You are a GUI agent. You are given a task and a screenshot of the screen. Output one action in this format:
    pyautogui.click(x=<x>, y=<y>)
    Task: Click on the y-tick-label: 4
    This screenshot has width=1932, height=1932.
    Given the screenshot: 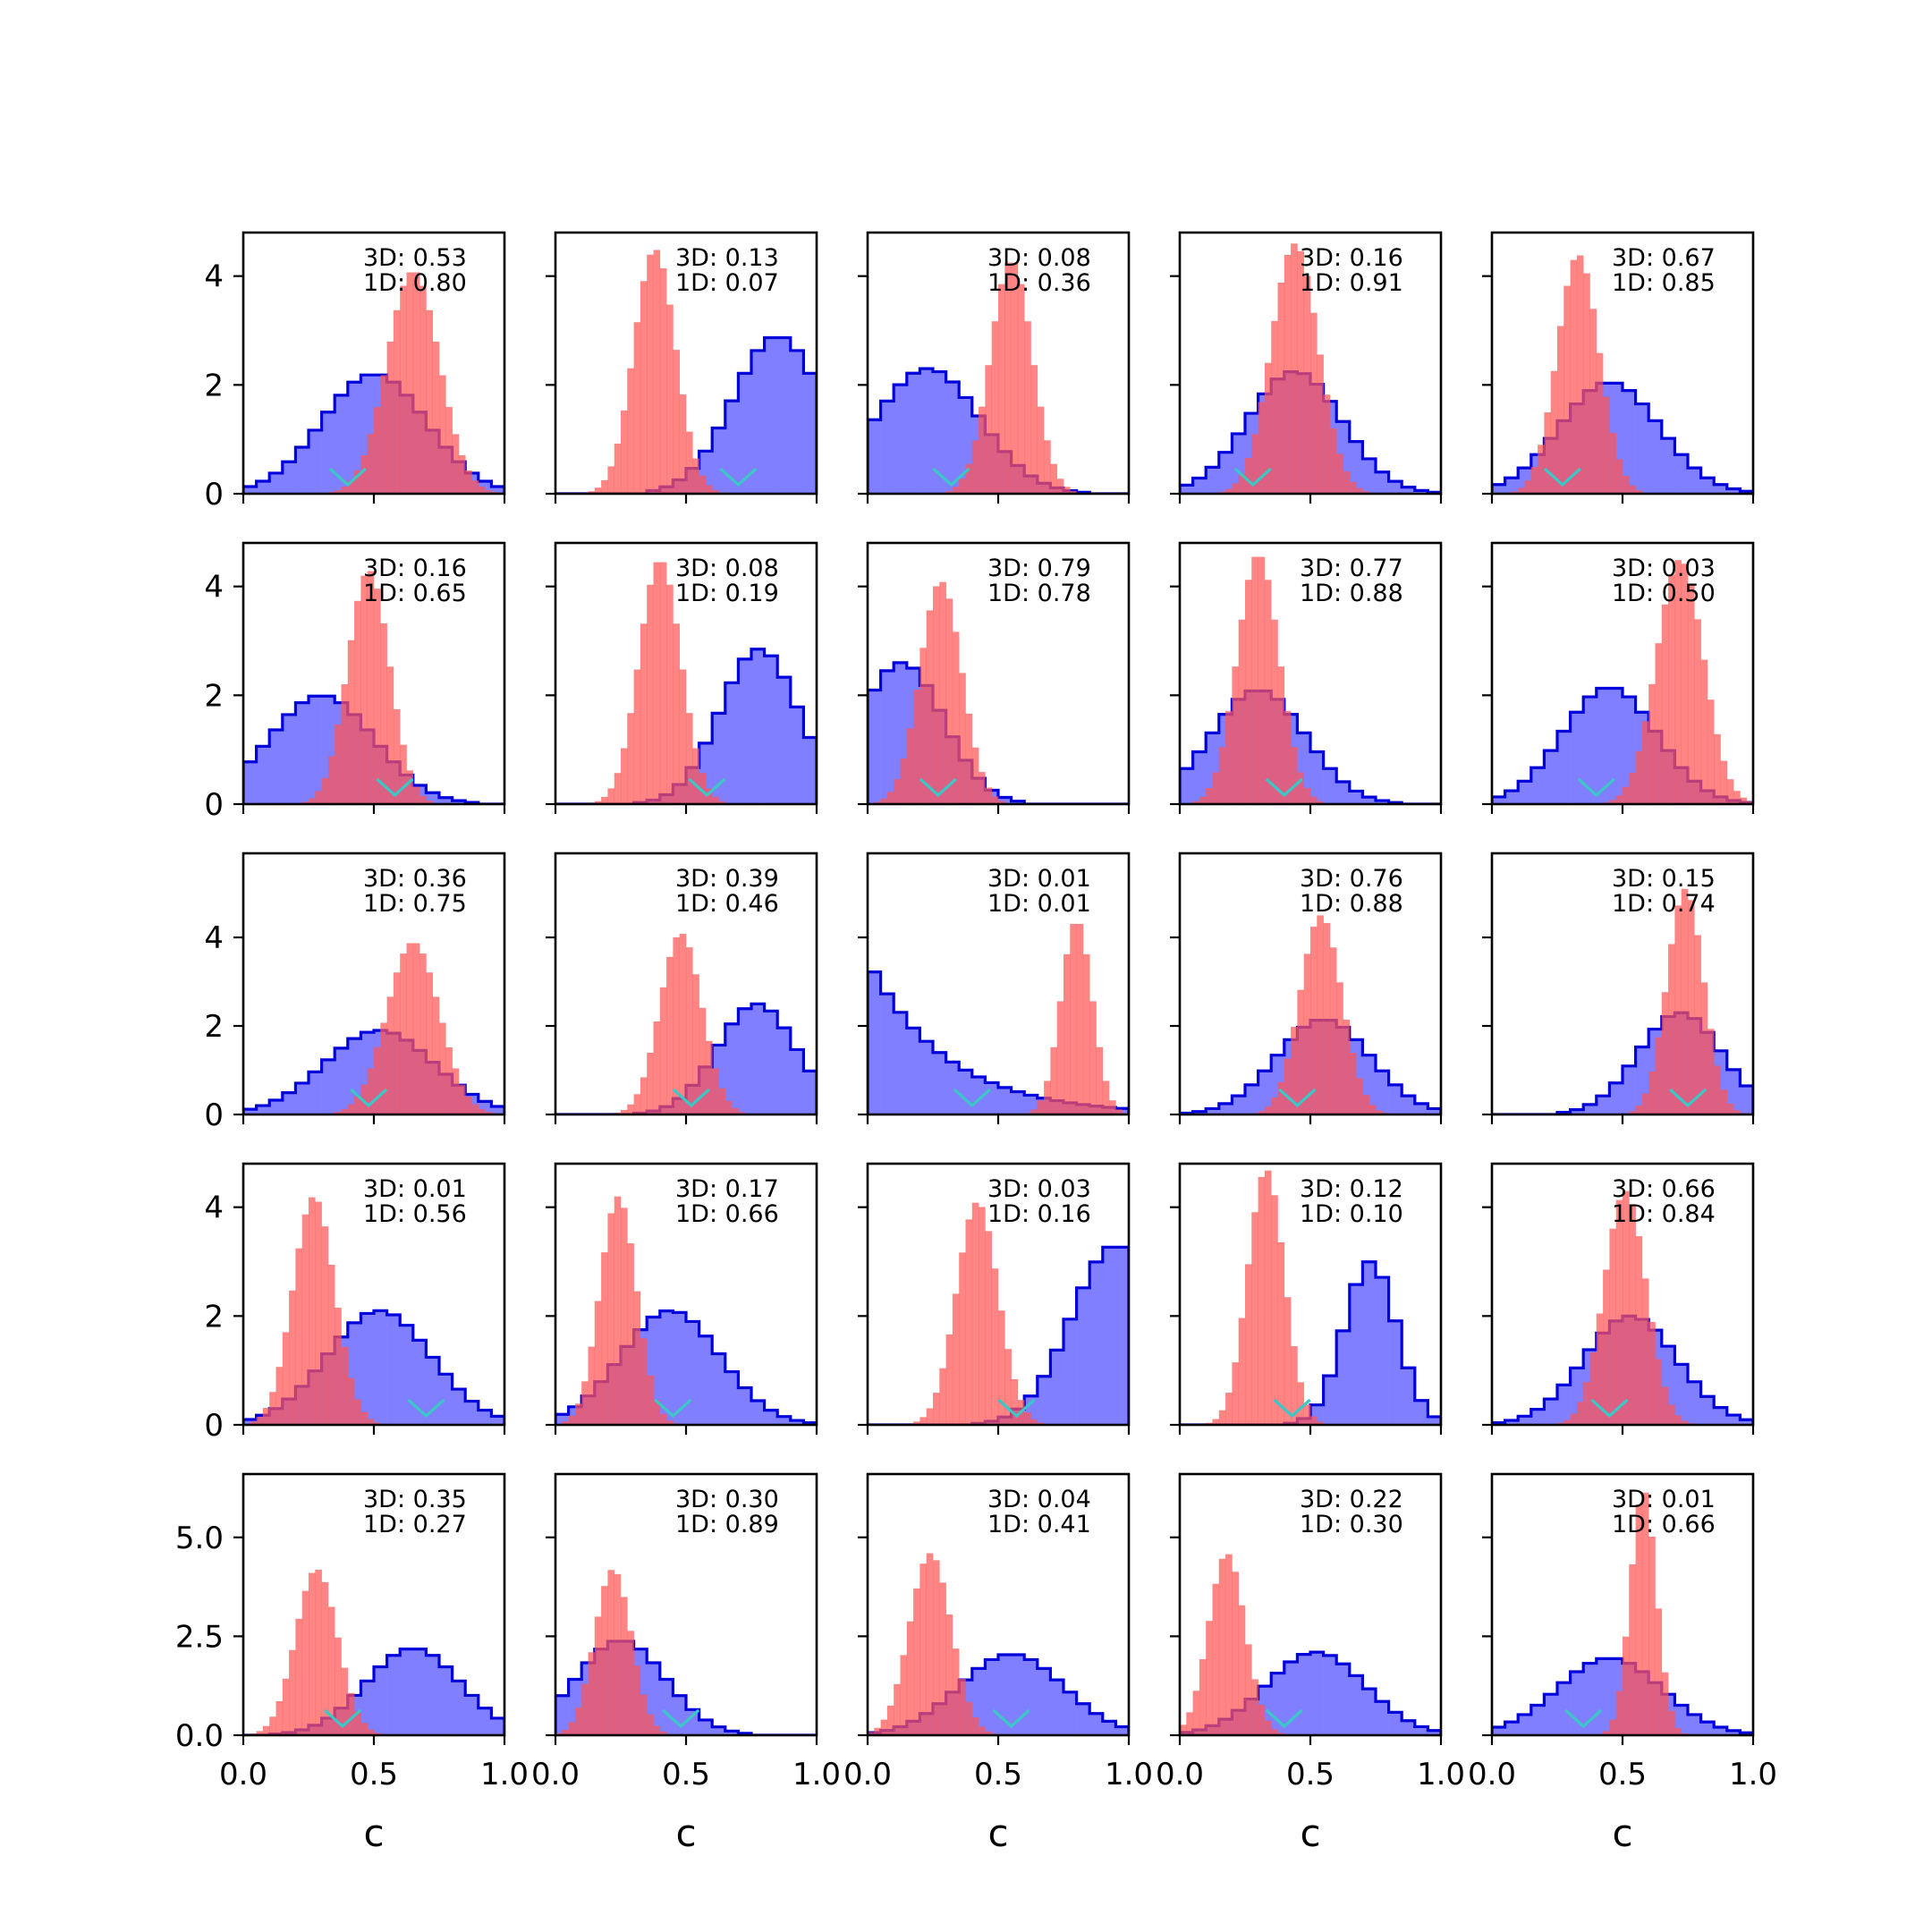 What is the action you would take?
    pyautogui.click(x=214, y=277)
    